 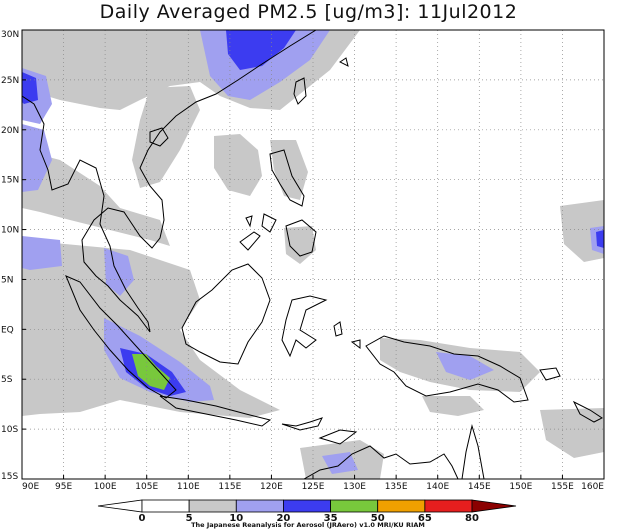 What do you see at coordinates (425, 518) in the screenshot?
I see `colorbar-level-label: 65` at bounding box center [425, 518].